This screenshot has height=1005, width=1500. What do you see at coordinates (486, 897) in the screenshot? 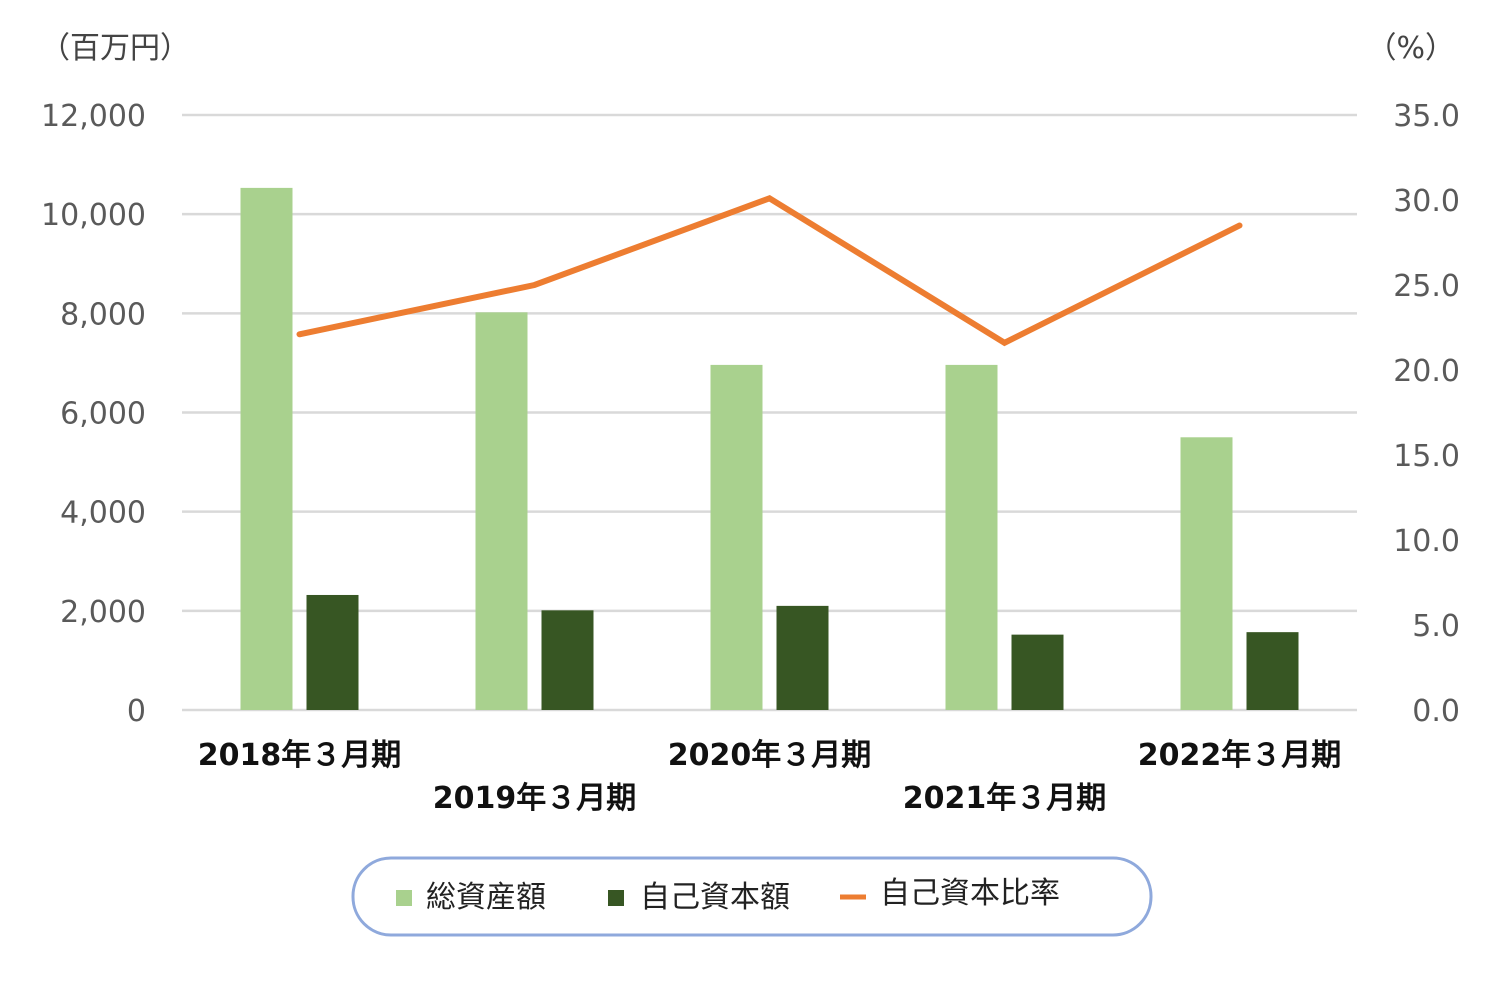
I see `legend-label-total-assets: 総資産額` at bounding box center [486, 897].